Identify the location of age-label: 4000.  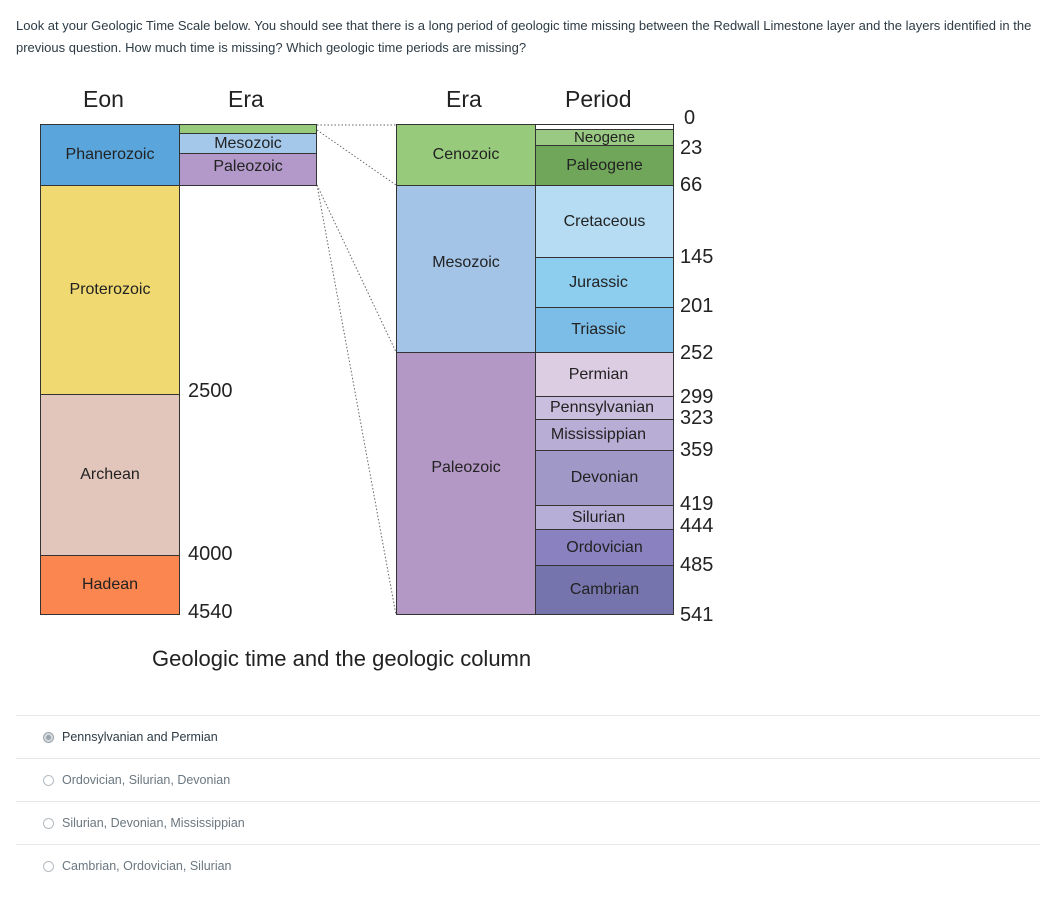
(210, 554).